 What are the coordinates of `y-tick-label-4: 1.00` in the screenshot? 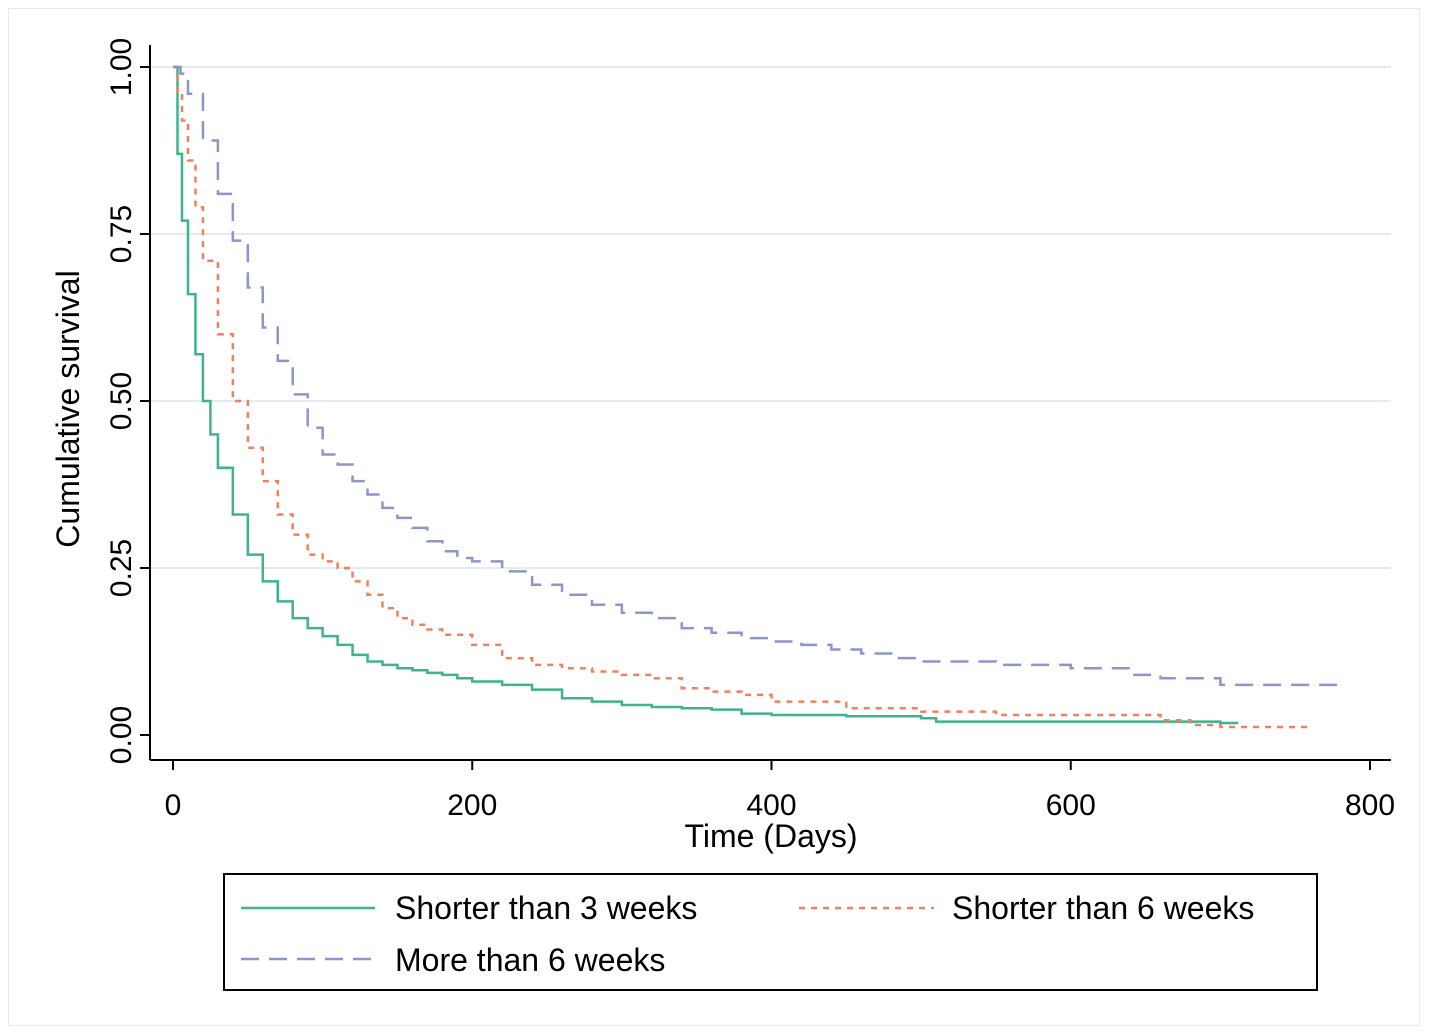 It's located at (121, 67).